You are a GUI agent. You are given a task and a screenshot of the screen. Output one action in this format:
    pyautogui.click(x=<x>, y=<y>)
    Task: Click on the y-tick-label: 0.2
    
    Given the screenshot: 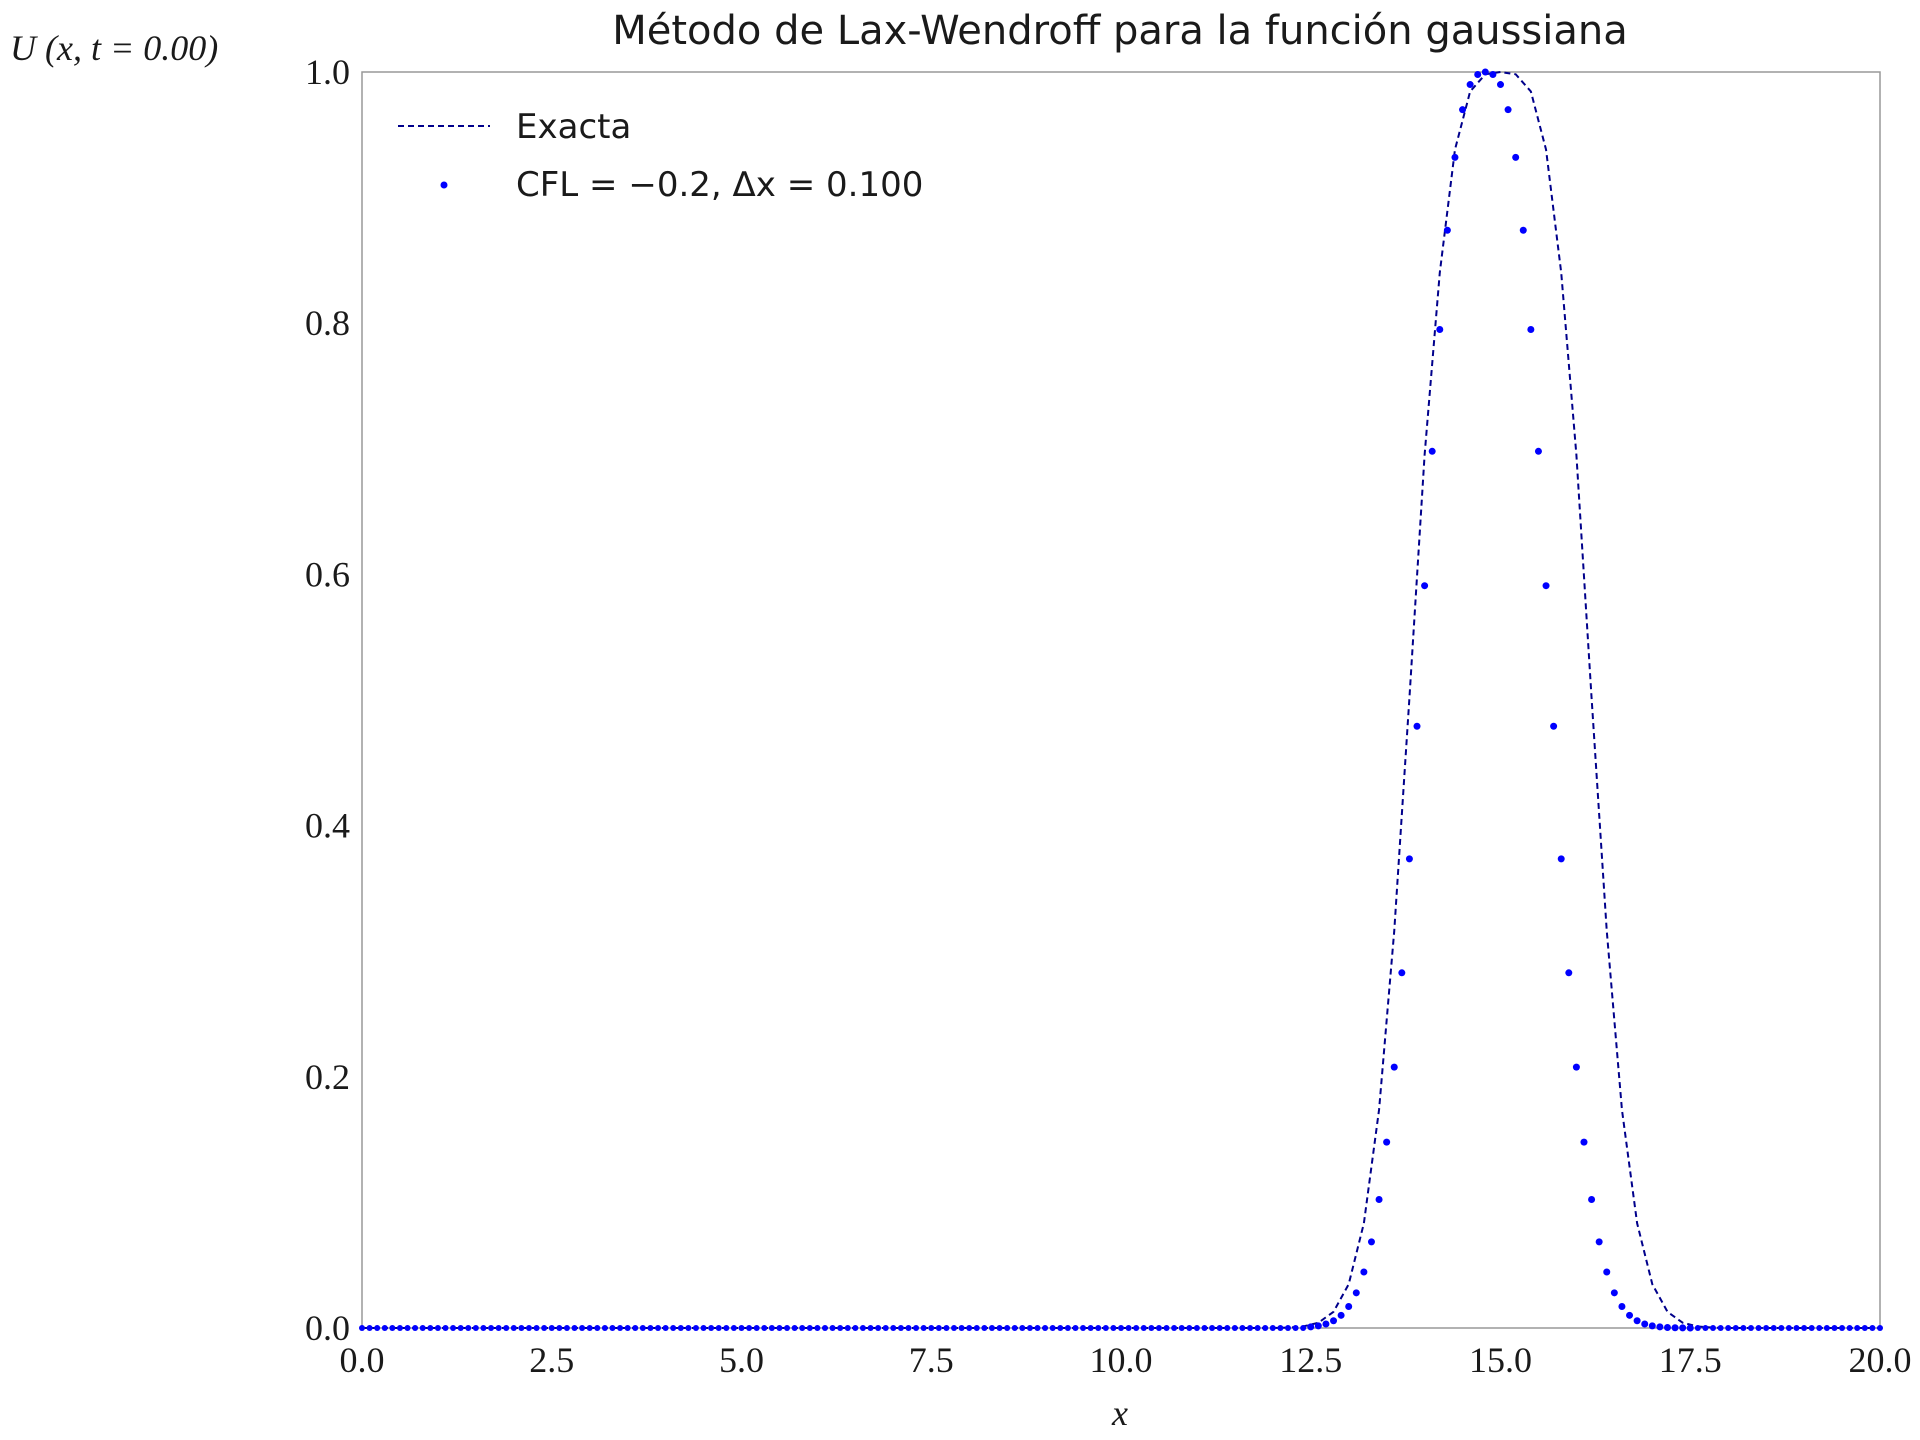 What is the action you would take?
    pyautogui.click(x=327, y=1077)
    